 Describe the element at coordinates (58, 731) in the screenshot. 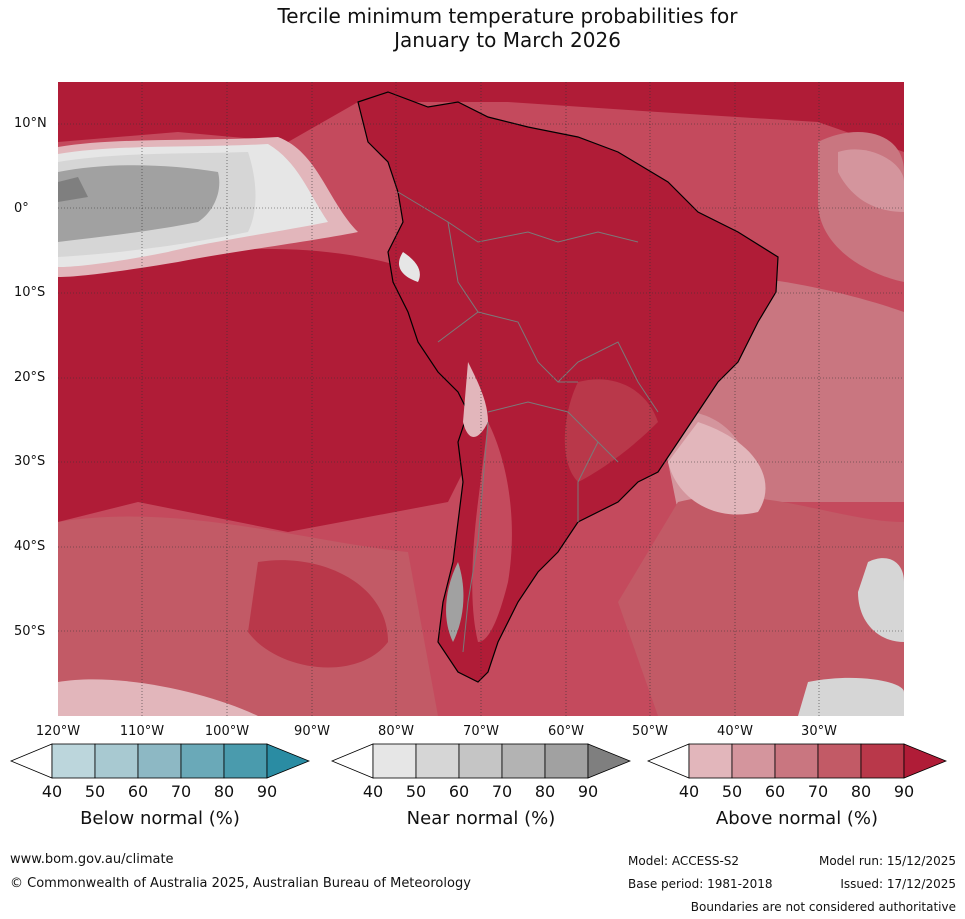

I see `lon-label-120w: 120°W` at that location.